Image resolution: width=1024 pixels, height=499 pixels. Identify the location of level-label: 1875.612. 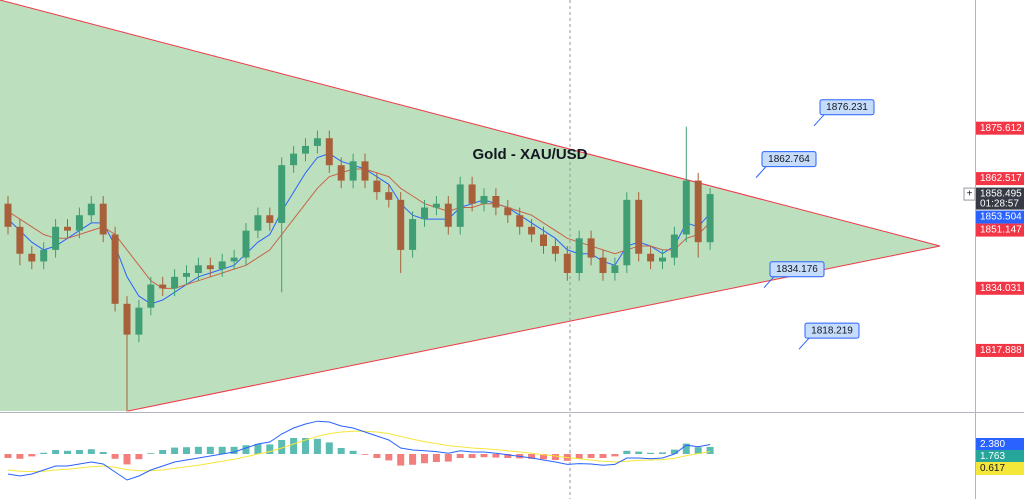
(1001, 128).